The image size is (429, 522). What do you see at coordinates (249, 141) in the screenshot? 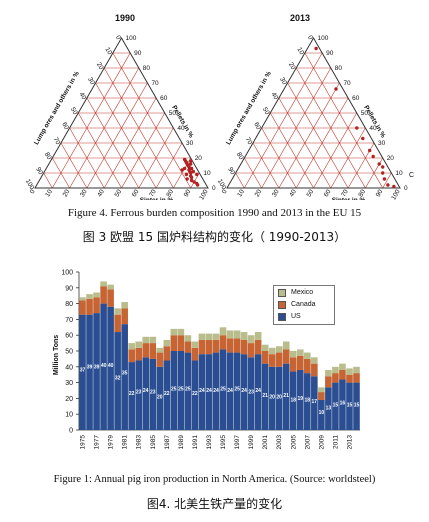
I see `lump-tick-label: 70` at bounding box center [249, 141].